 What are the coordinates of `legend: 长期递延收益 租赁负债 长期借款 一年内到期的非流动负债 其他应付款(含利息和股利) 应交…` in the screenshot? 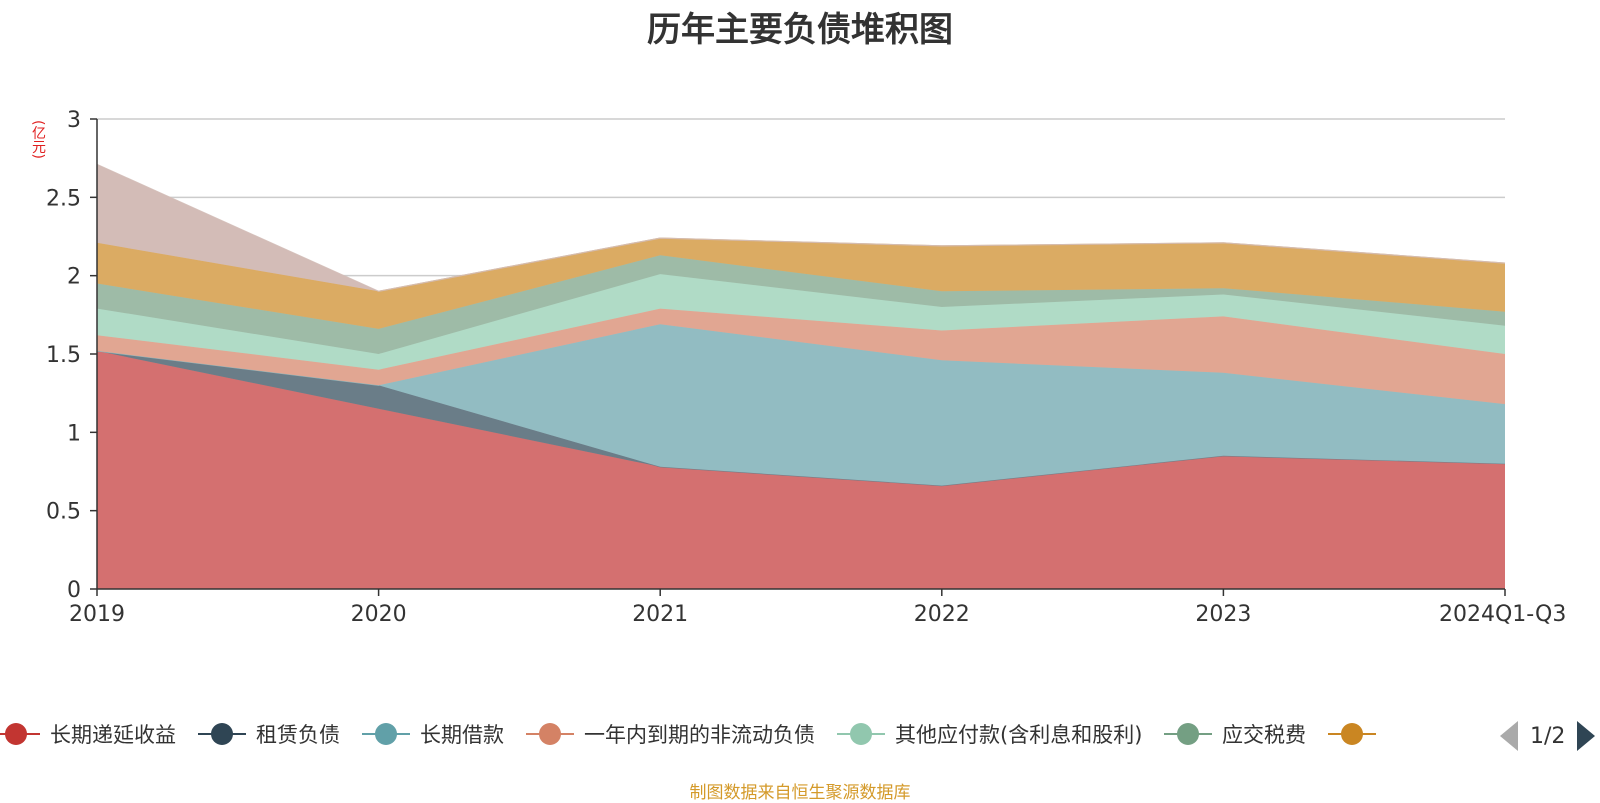 It's located at (800, 734).